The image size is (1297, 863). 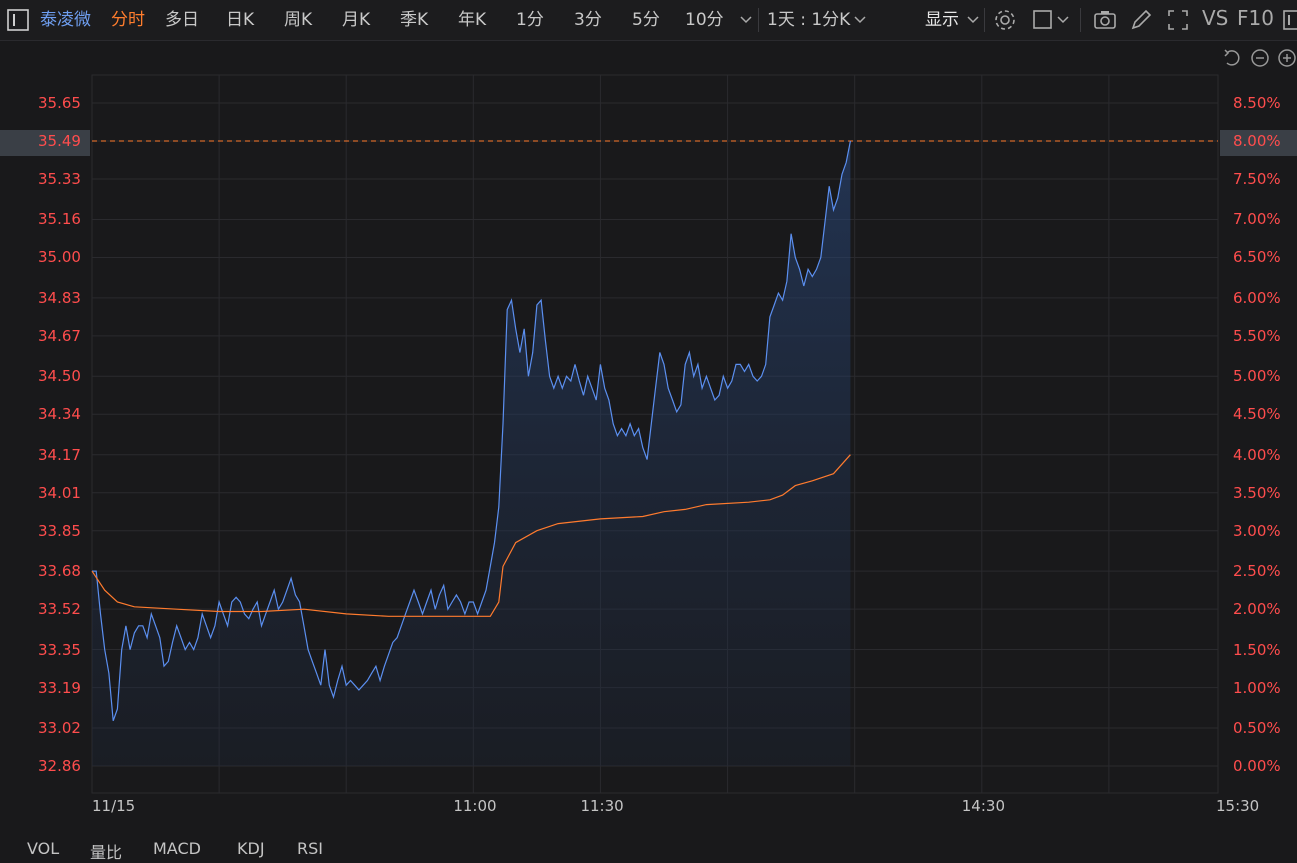 What do you see at coordinates (1257, 609) in the screenshot?
I see `y-tick-percent: 2.00%` at bounding box center [1257, 609].